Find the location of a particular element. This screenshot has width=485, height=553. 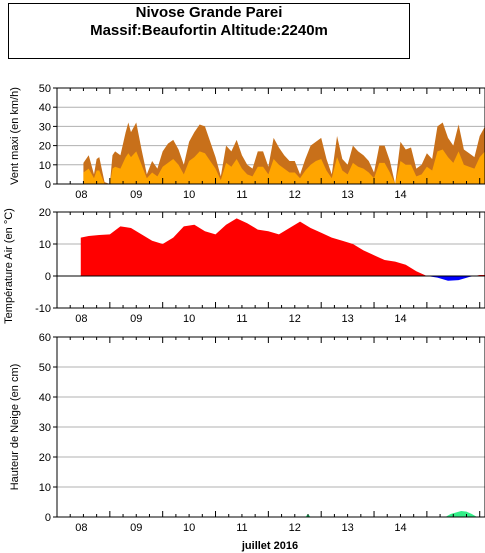

y-tick-label: 60 is located at coordinates (45, 338).